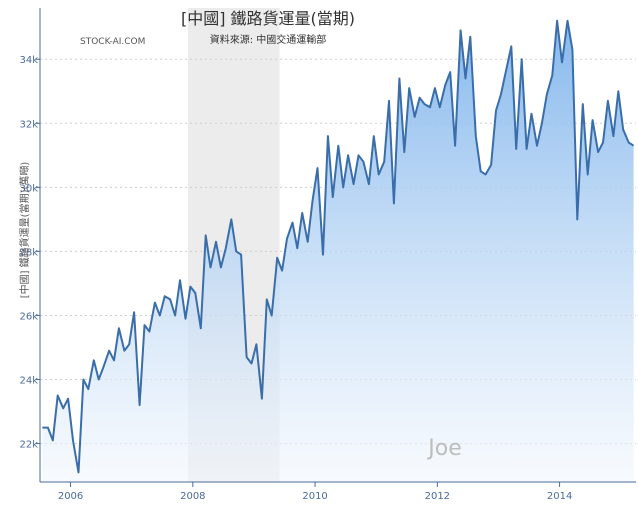 The image size is (638, 510). Describe the element at coordinates (28, 188) in the screenshot. I see `y-tick-label: 30k` at that location.